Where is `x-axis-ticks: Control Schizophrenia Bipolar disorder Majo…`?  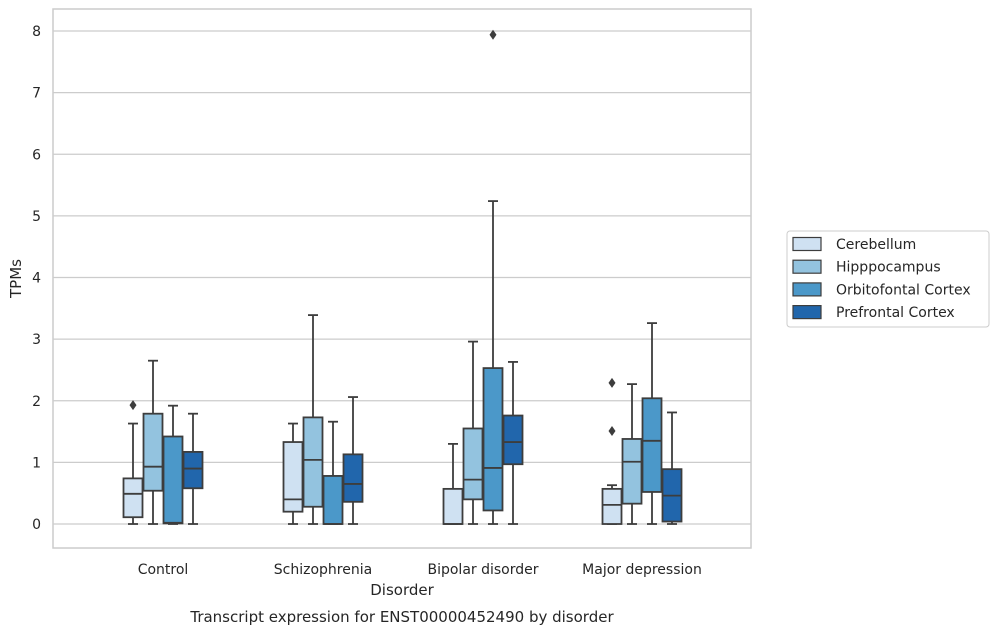
x-axis-ticks: Control Schizophrenia Bipolar disorder Majo… is located at coordinates (420, 570).